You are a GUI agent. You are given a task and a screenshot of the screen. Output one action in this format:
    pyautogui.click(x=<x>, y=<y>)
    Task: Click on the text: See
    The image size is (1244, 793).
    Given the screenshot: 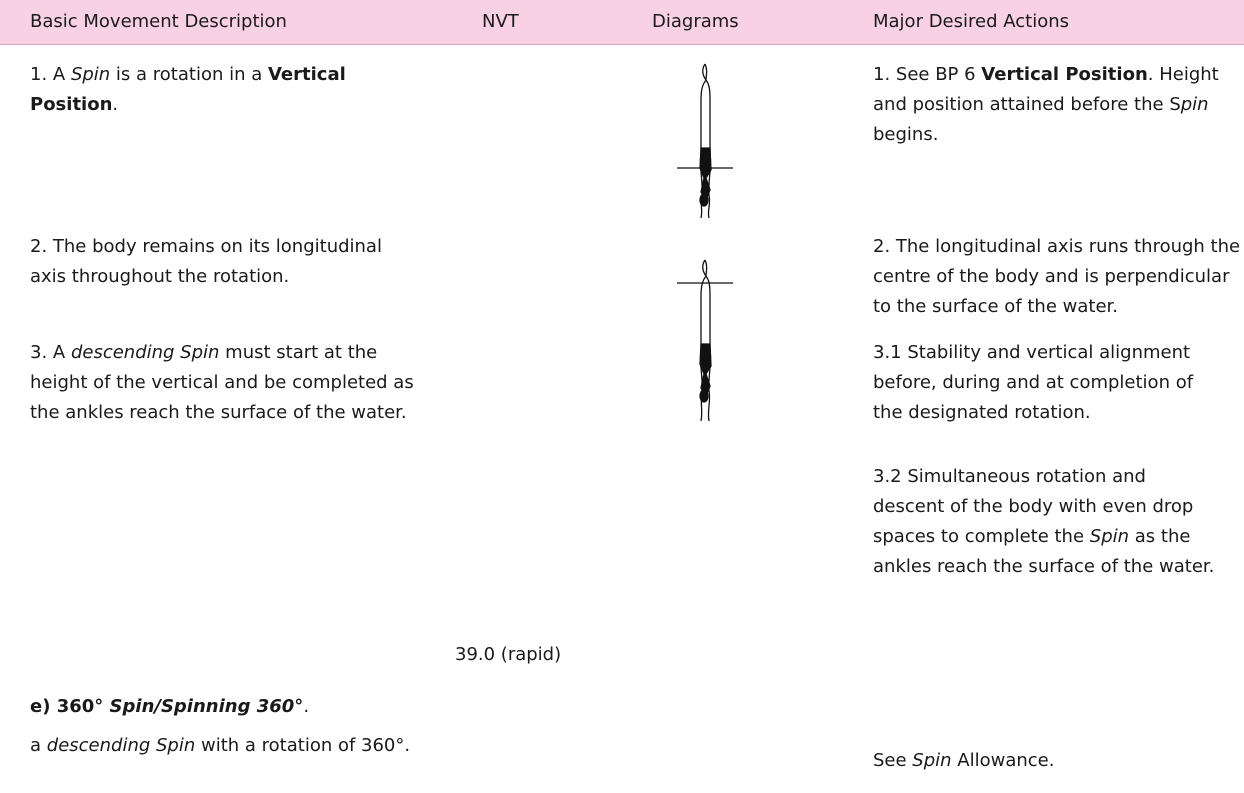 What is the action you would take?
    pyautogui.click(x=893, y=760)
    